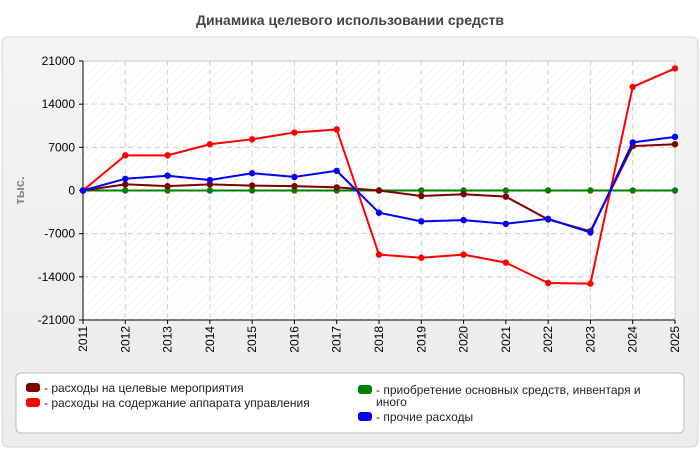 The height and width of the screenshot is (450, 700). Describe the element at coordinates (144, 388) in the screenshot. I see `legend-label-0: - расходы на целевые мероприятия` at that location.